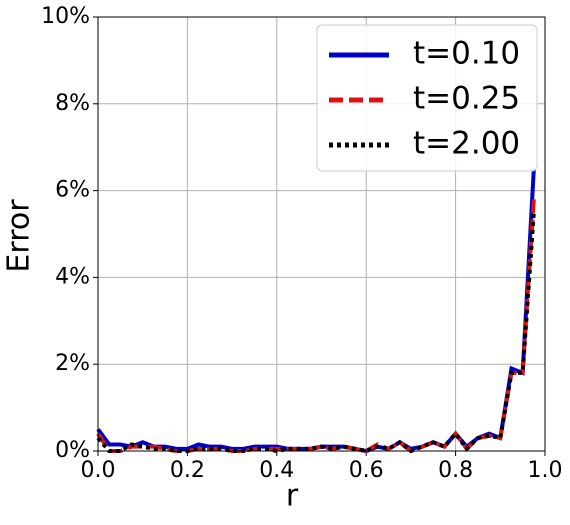  What do you see at coordinates (98, 470) in the screenshot?
I see `x-tick-label: 0.0` at bounding box center [98, 470].